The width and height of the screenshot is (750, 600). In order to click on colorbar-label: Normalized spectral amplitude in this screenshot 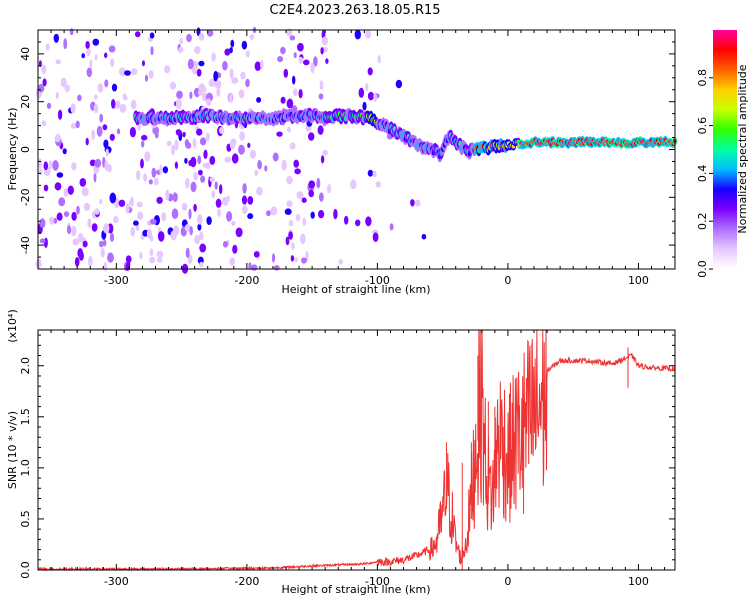, I will do `click(742, 148)`.